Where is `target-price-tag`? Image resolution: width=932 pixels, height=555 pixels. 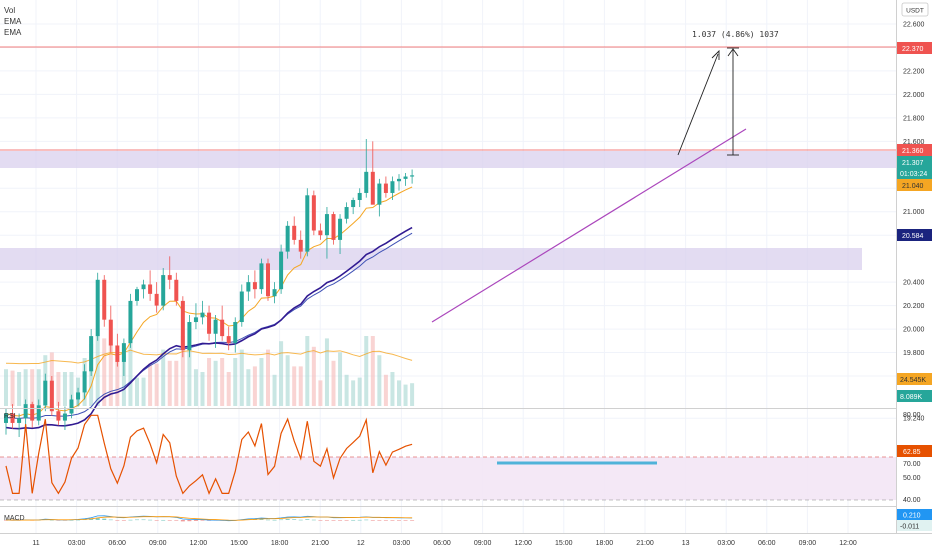 target-price-tag is located at coordinates (914, 48).